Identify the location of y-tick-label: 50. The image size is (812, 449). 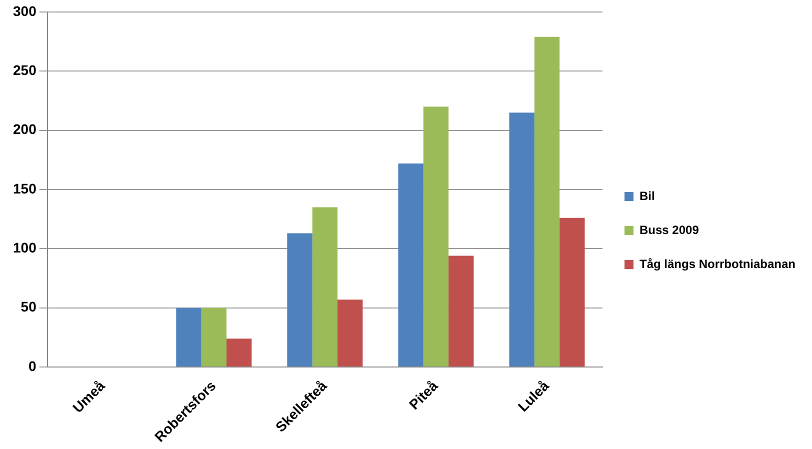
(28, 306).